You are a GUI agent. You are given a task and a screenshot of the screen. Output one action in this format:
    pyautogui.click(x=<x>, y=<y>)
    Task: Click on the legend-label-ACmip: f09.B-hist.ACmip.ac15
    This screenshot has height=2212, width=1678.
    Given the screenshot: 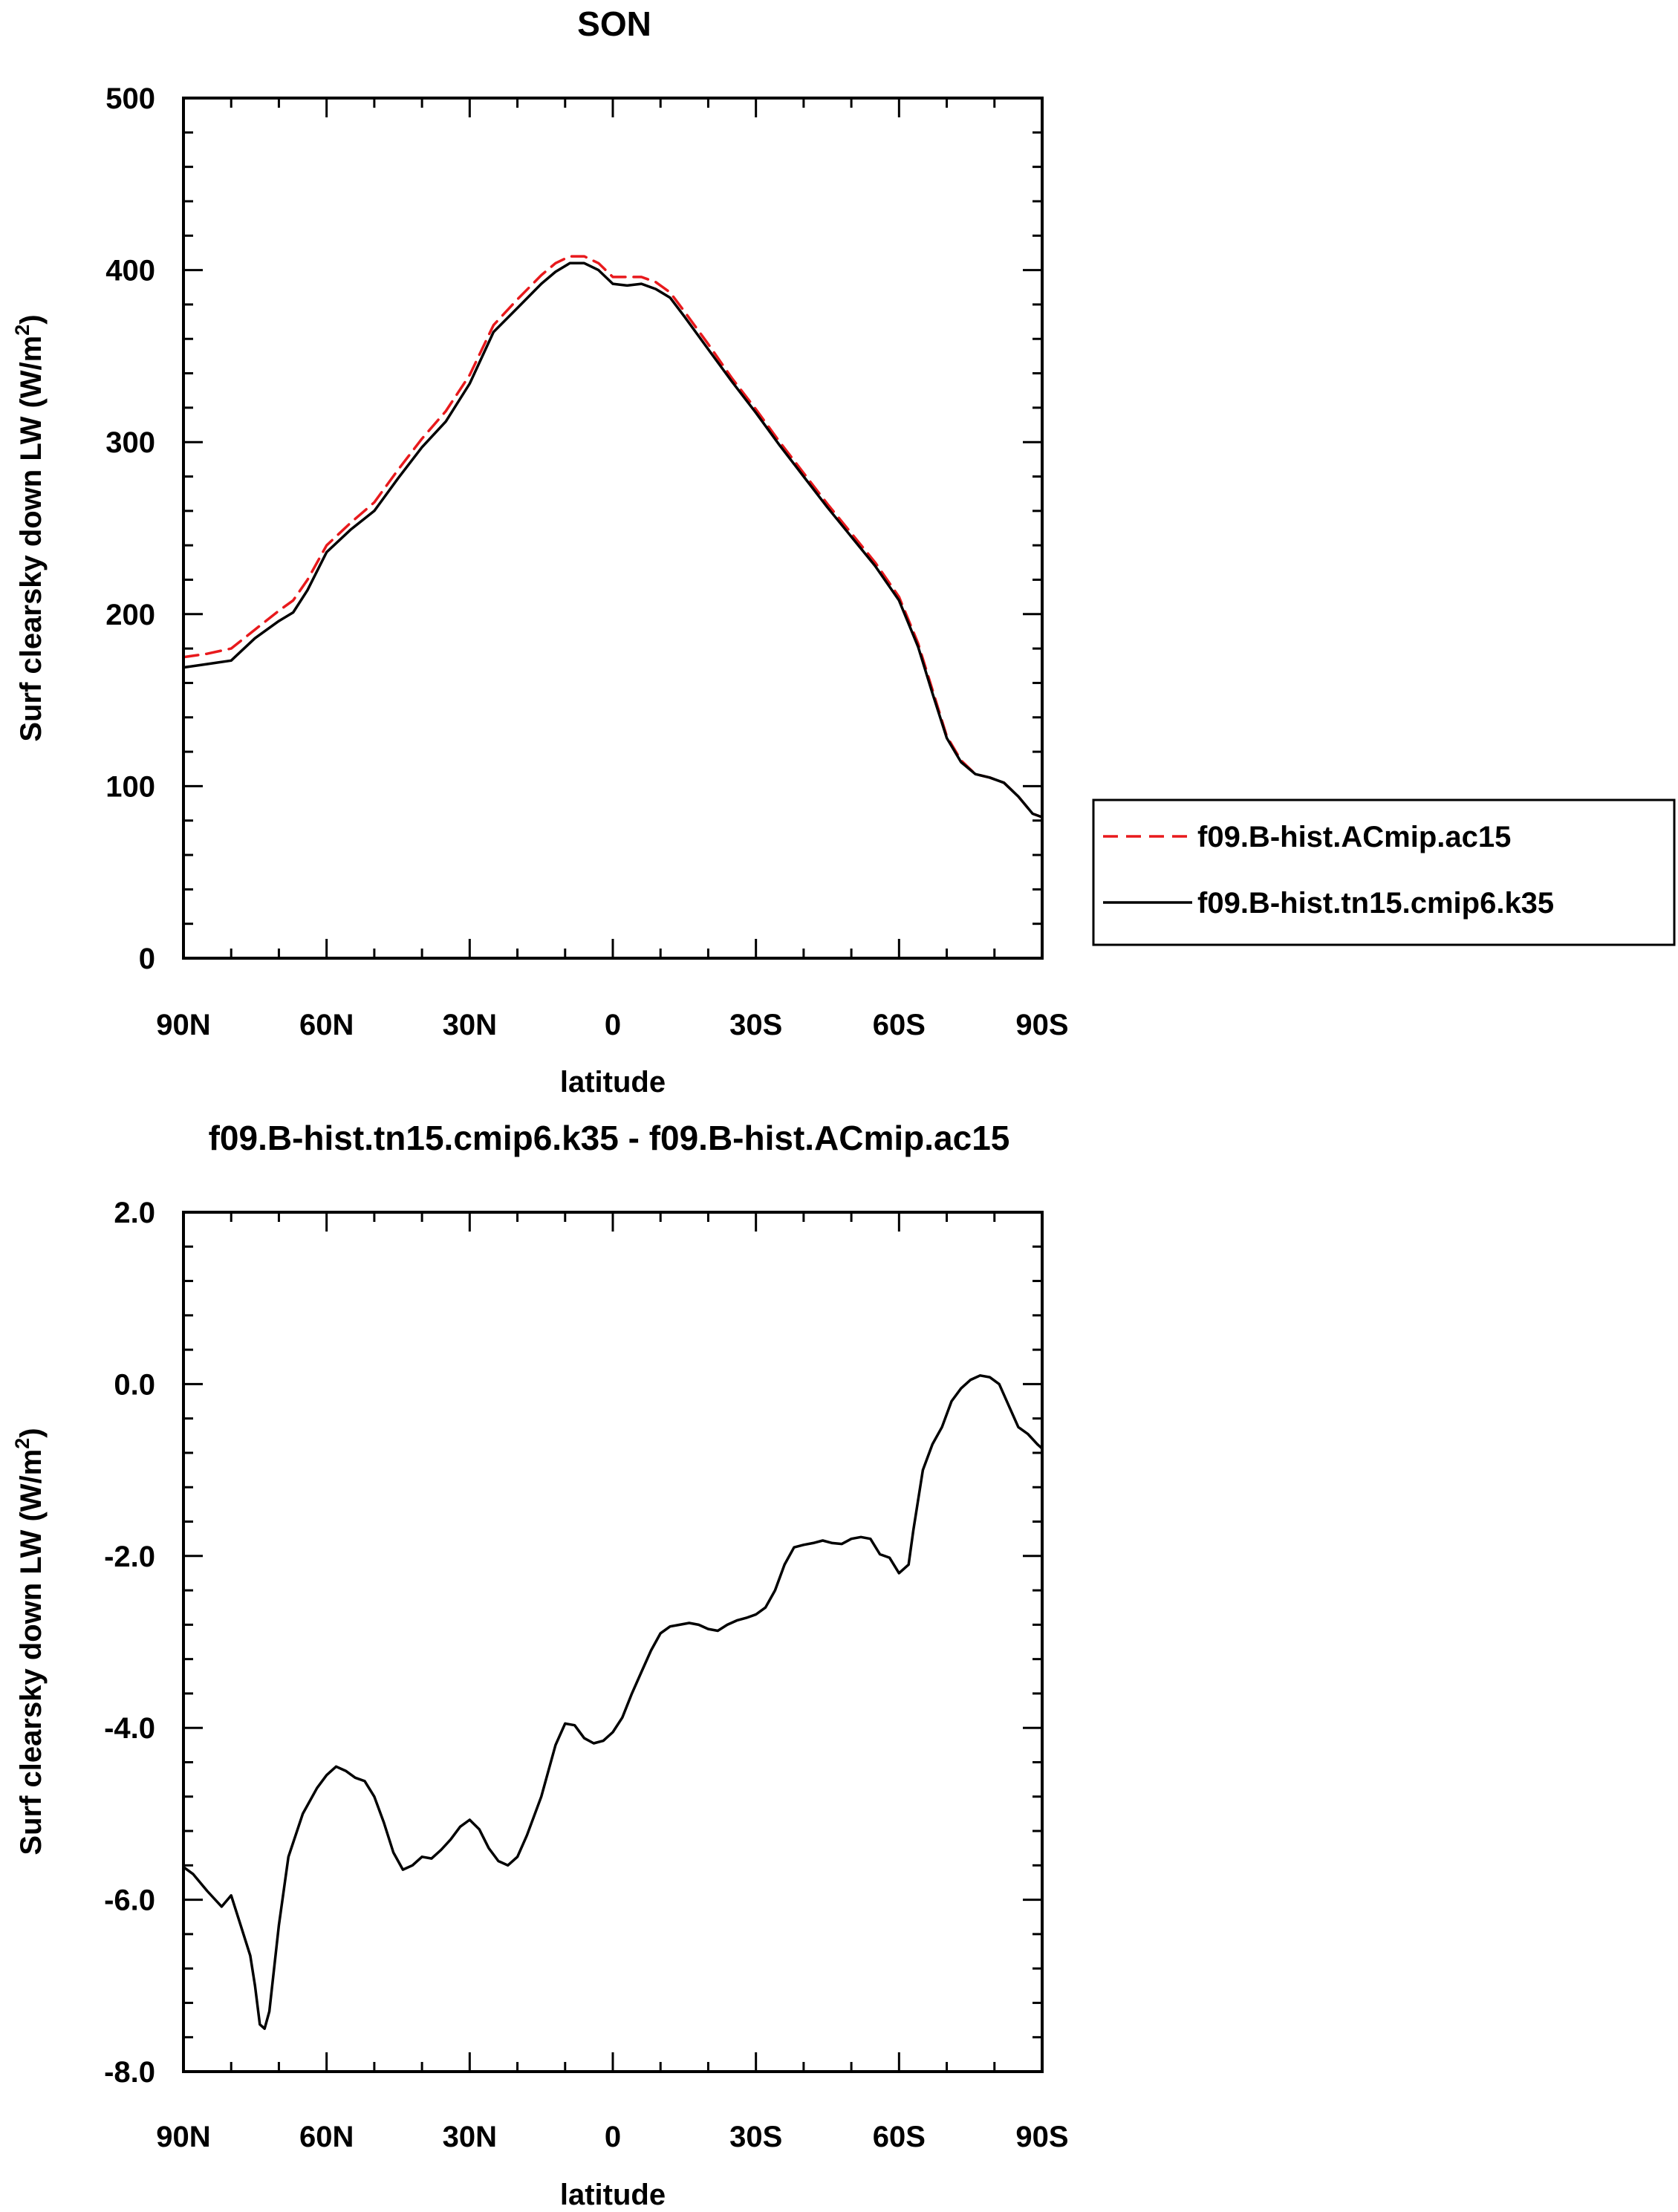 What is the action you would take?
    pyautogui.click(x=1354, y=837)
    